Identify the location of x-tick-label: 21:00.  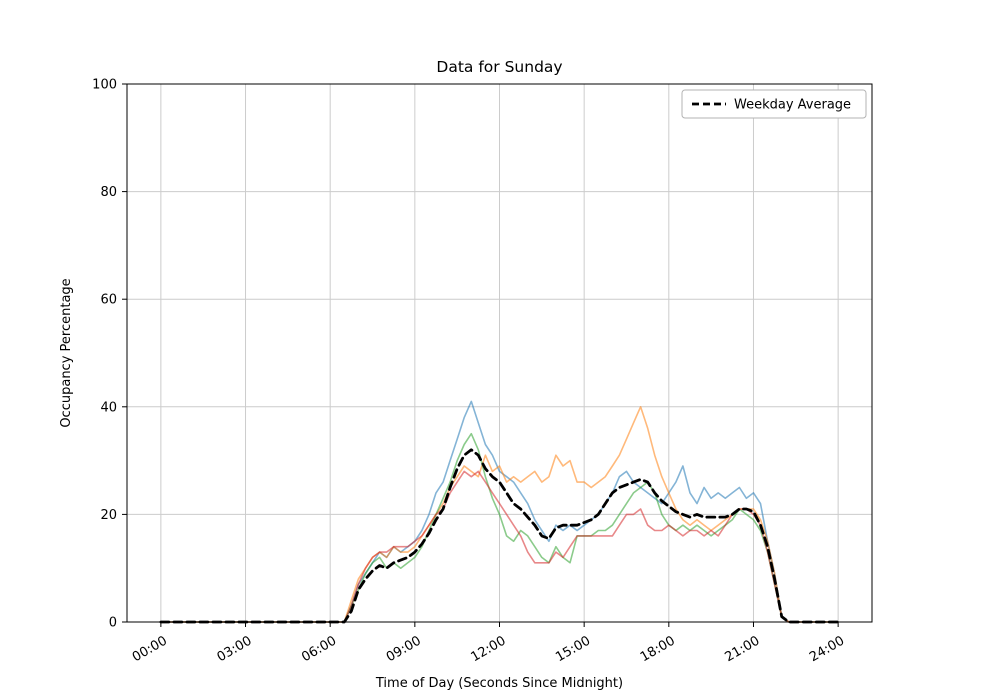
(743, 649).